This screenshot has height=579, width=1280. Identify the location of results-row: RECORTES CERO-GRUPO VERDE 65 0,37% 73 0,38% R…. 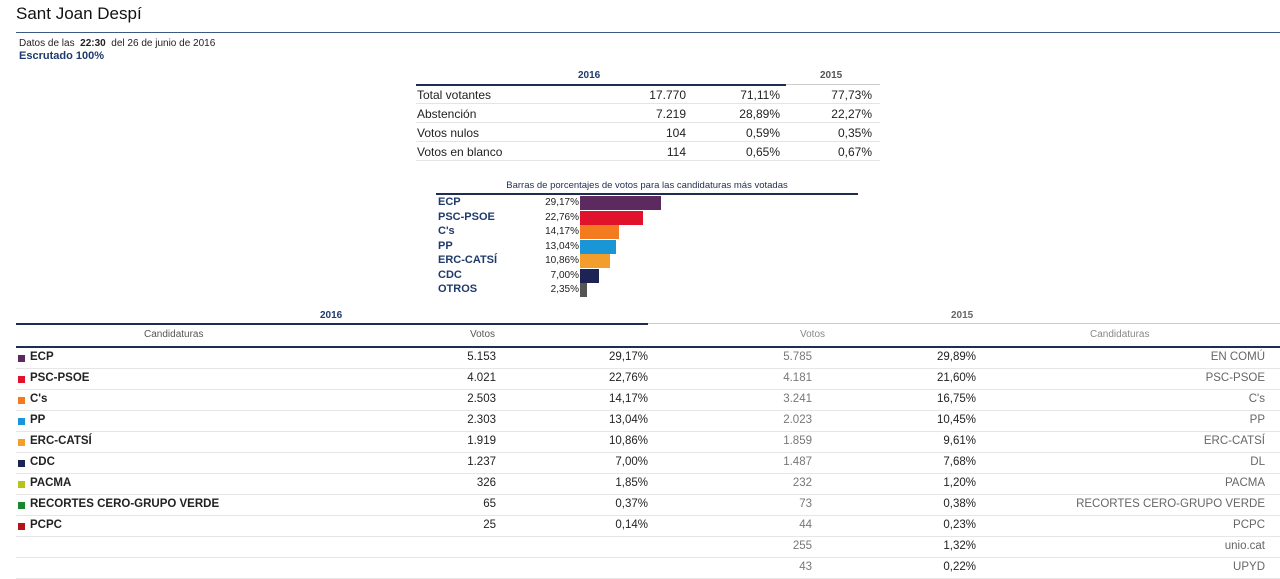
(648, 505).